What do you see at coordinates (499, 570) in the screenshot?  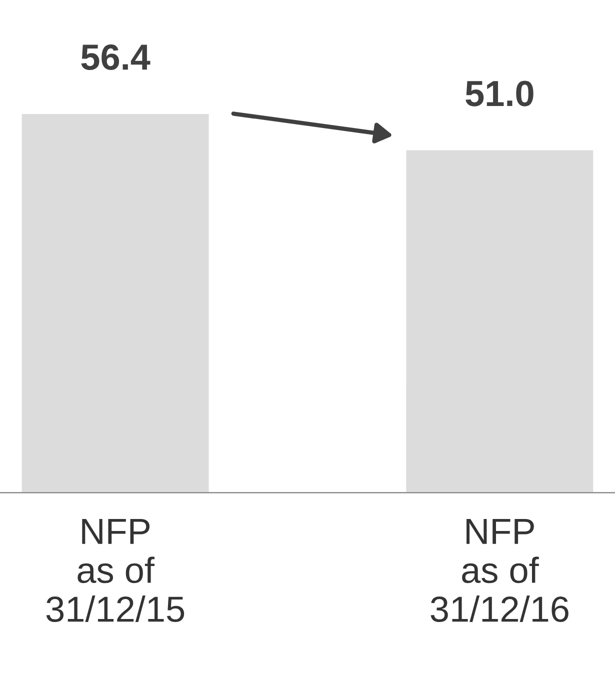 I see `x-tick-label: NFP as of 31/12/16` at bounding box center [499, 570].